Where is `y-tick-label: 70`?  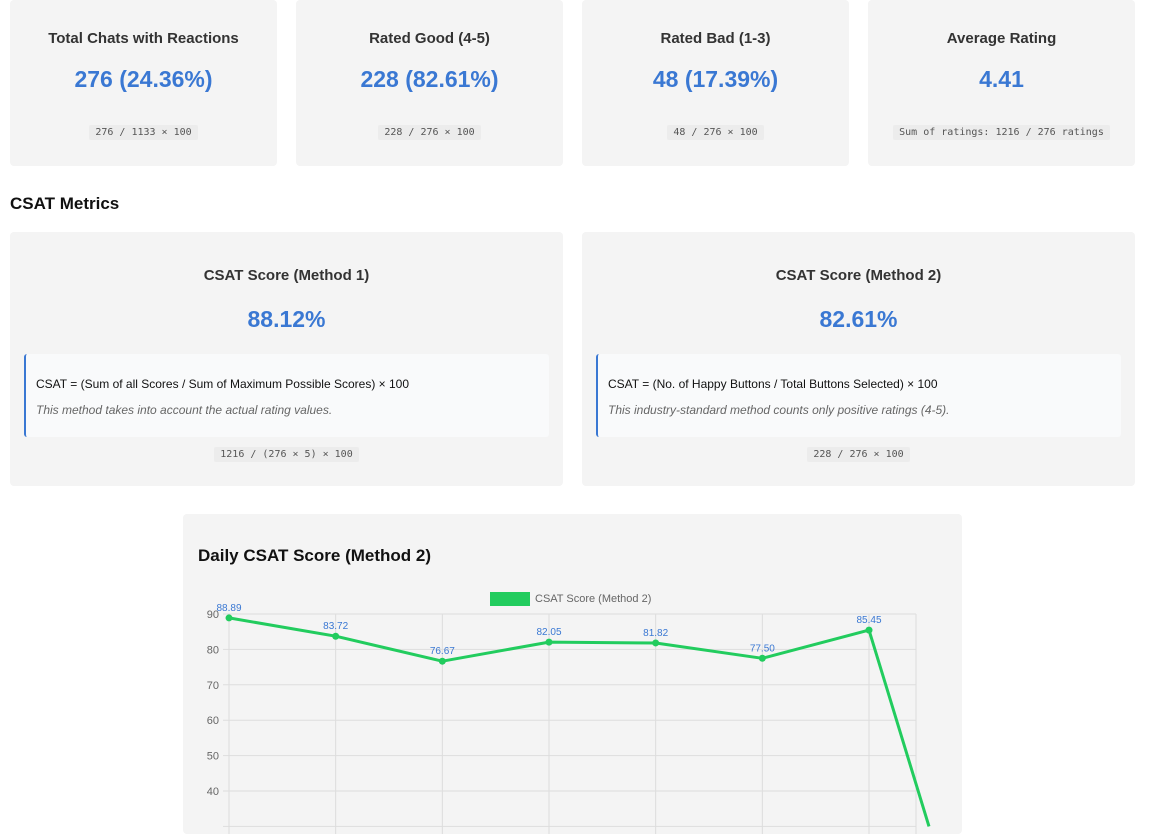
y-tick-label: 70 is located at coordinates (213, 686).